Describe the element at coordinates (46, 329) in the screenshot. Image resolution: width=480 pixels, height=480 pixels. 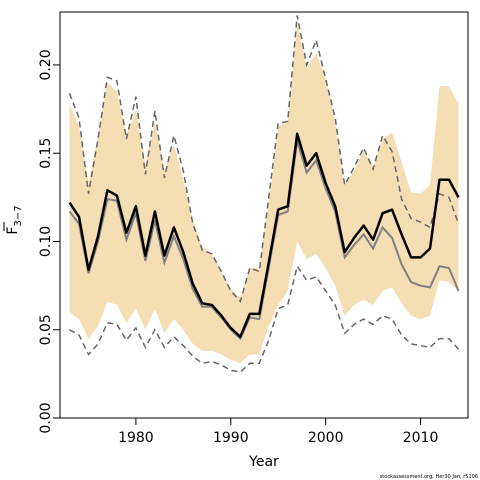
I see `y-tick-label: 0.05` at that location.